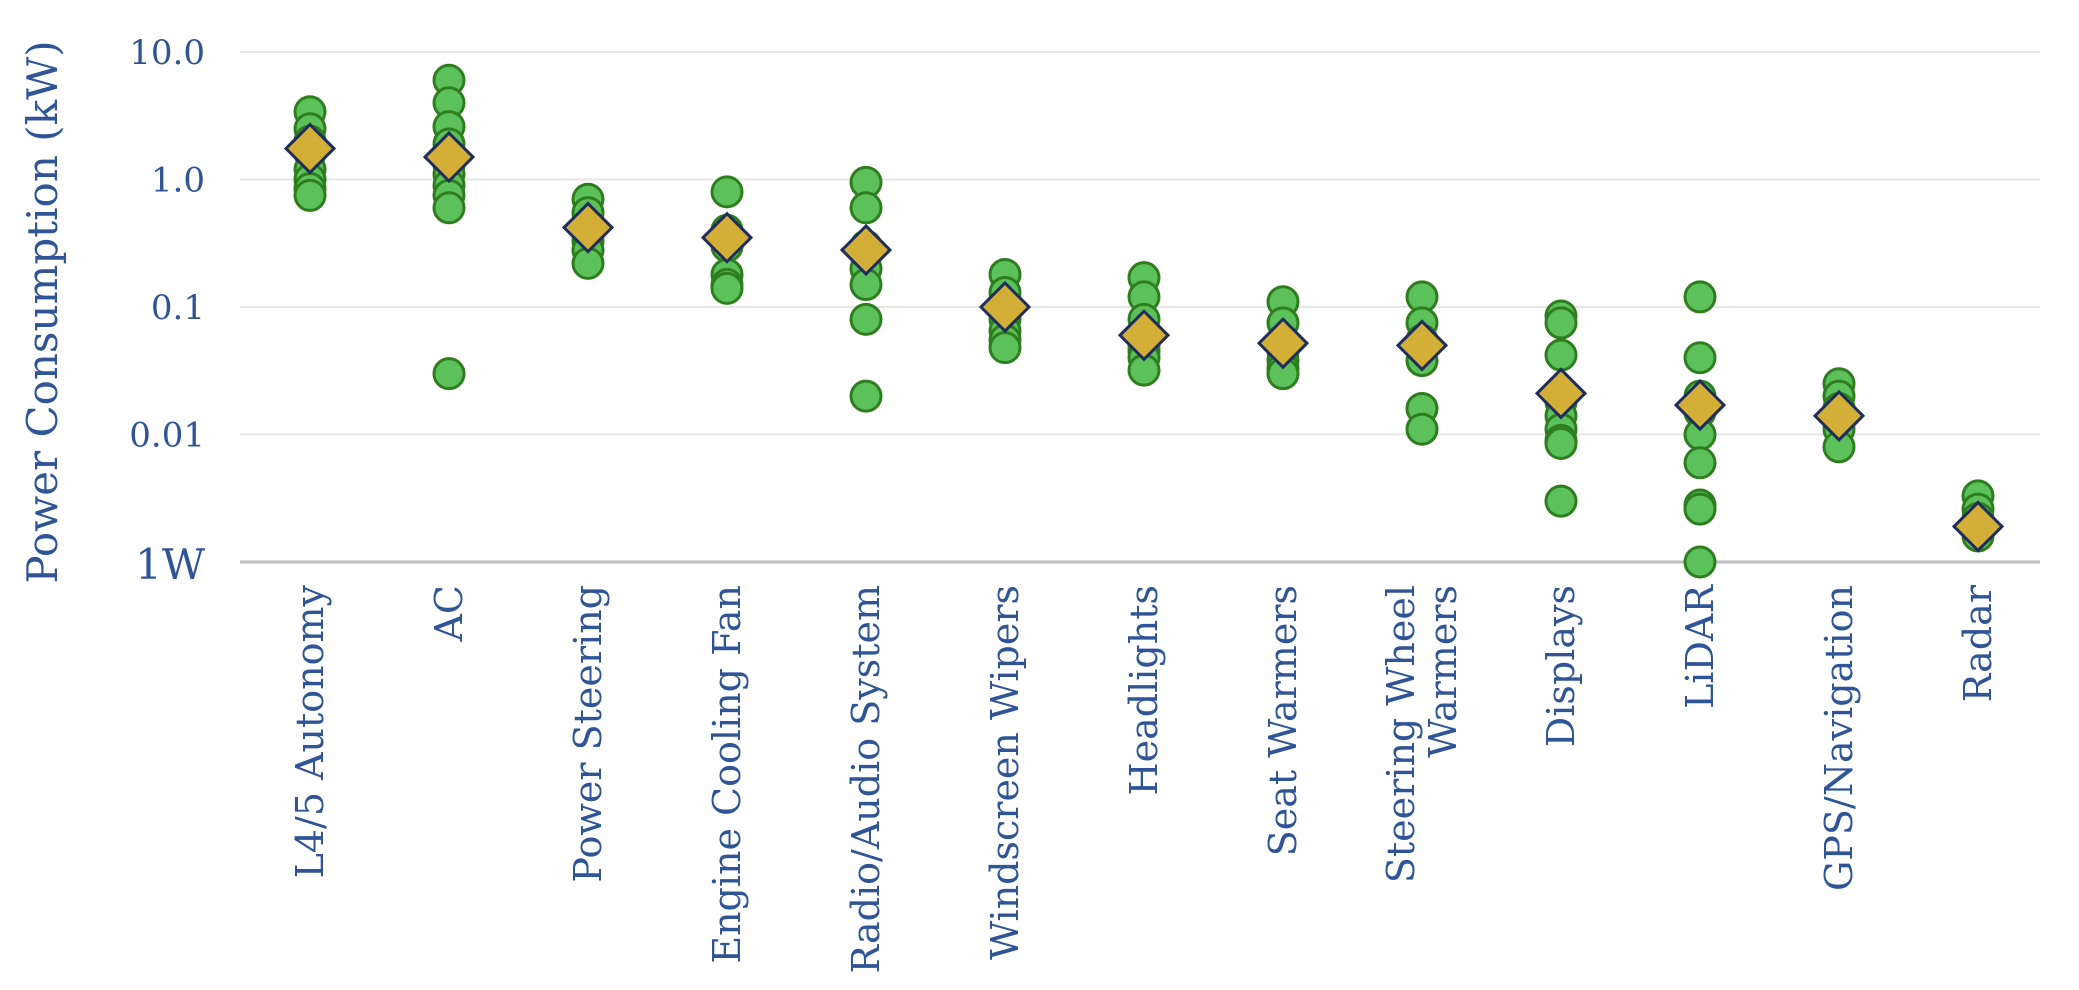 The width and height of the screenshot is (2079, 990). I want to click on x-category-label: Headlights, so click(1144, 690).